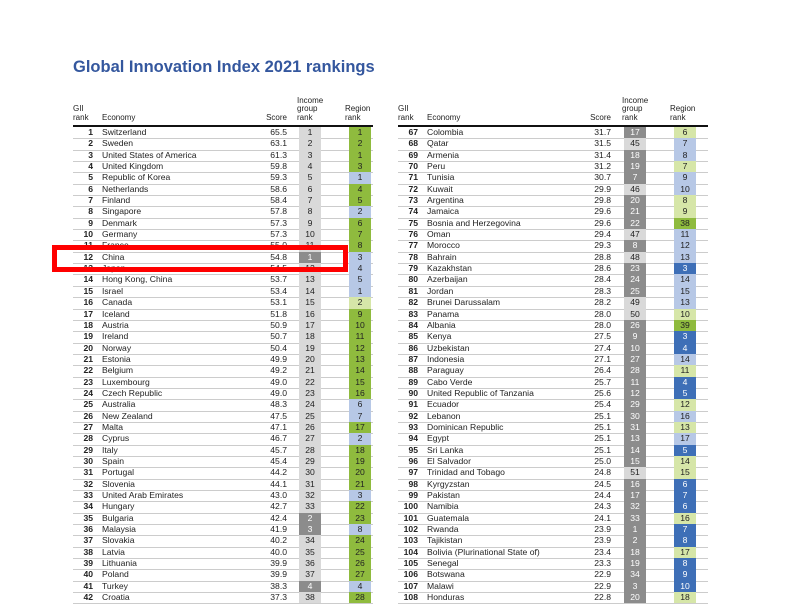 The height and width of the screenshot is (607, 790). Describe the element at coordinates (224, 67) in the screenshot. I see `page-title: Global Innovation Index 2021 rankings` at that location.